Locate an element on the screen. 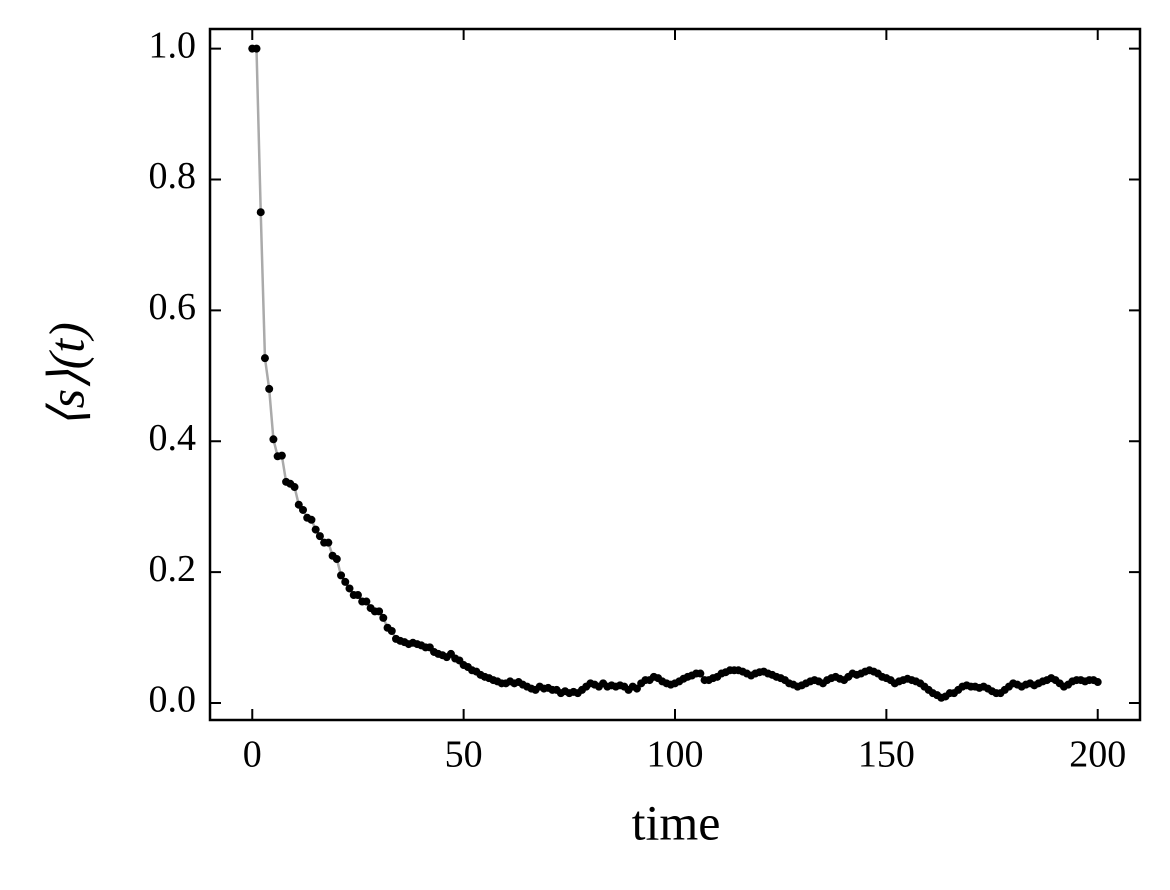  x-tick-label: 0 is located at coordinates (252, 755).